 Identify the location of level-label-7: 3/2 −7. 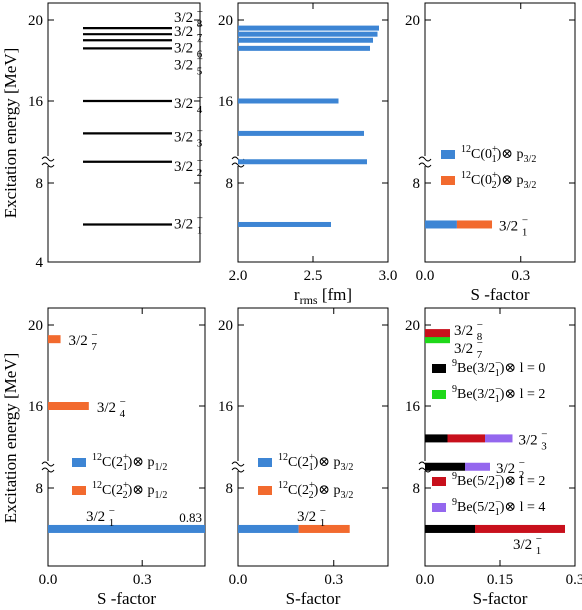
(188, 32).